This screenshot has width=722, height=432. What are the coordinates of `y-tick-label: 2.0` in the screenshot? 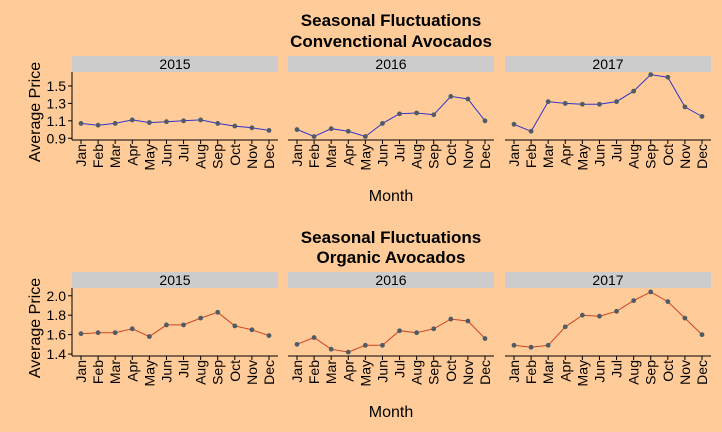 It's located at (57, 296).